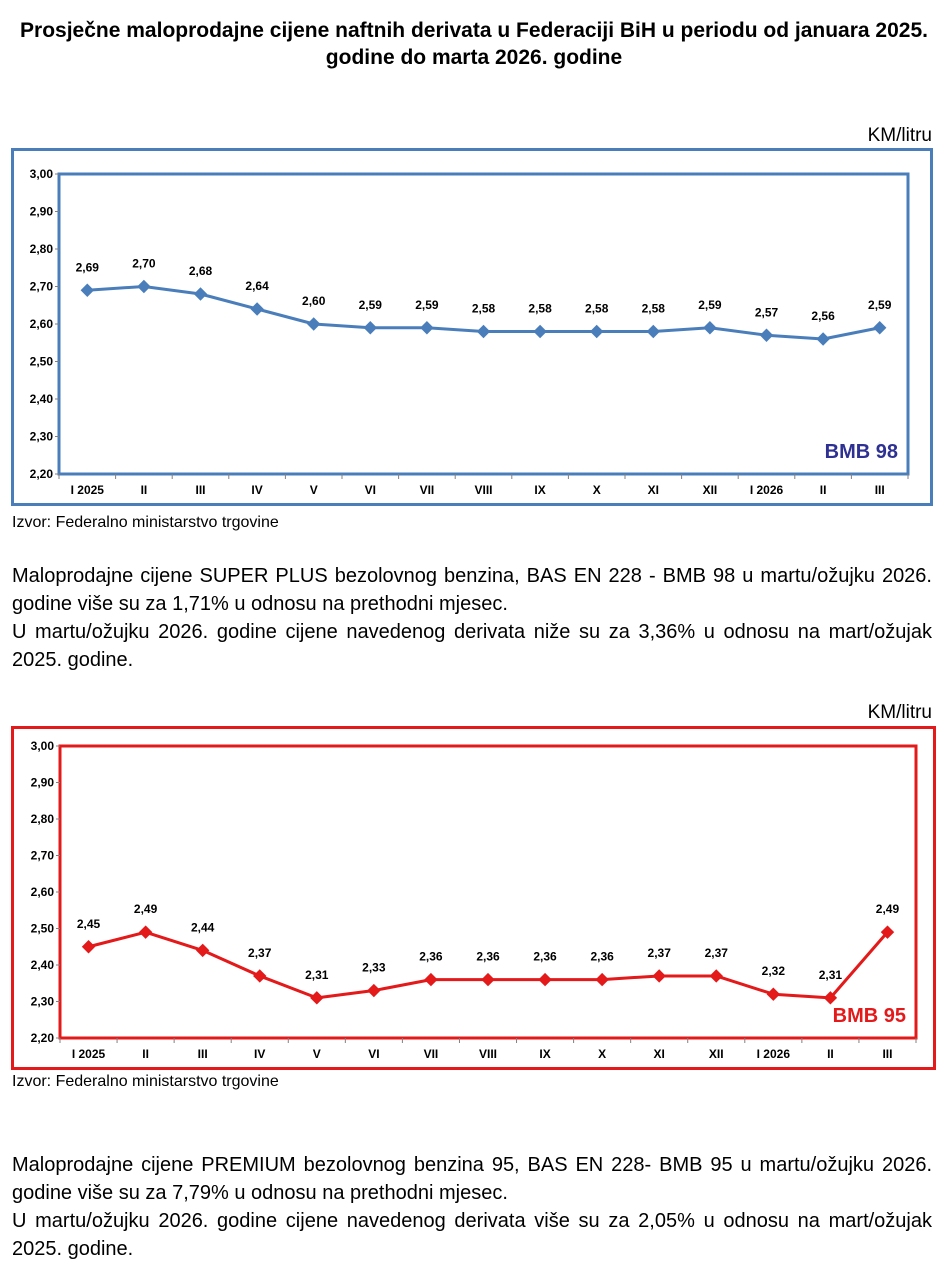 The width and height of the screenshot is (948, 1264). Describe the element at coordinates (602, 1054) in the screenshot. I see `x-tick-label: X` at that location.